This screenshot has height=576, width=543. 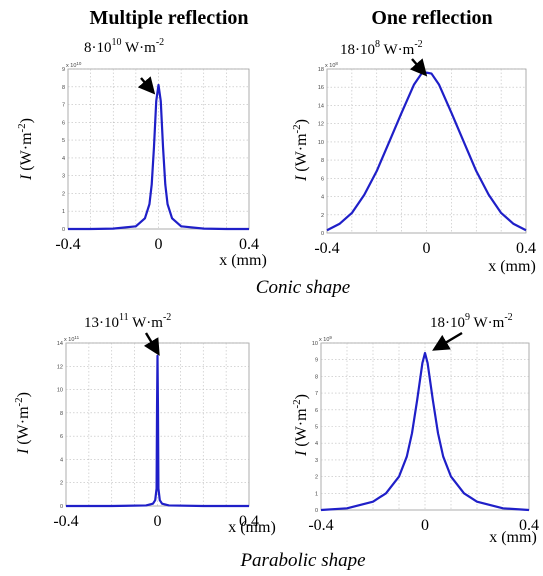 I want to click on peak-label: 18·109 W·m-2, so click(x=471, y=321).